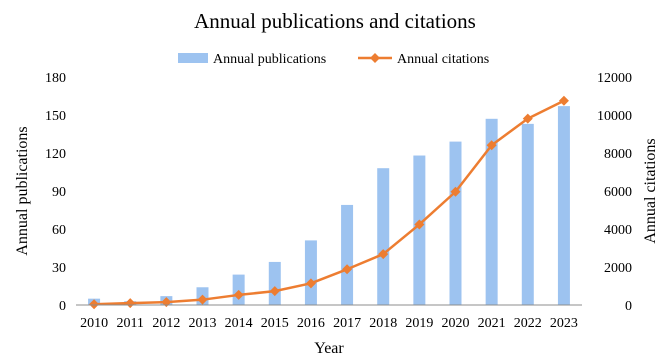 This screenshot has height=356, width=656. What do you see at coordinates (527, 118) in the screenshot?
I see `marker-citations-2022` at bounding box center [527, 118].